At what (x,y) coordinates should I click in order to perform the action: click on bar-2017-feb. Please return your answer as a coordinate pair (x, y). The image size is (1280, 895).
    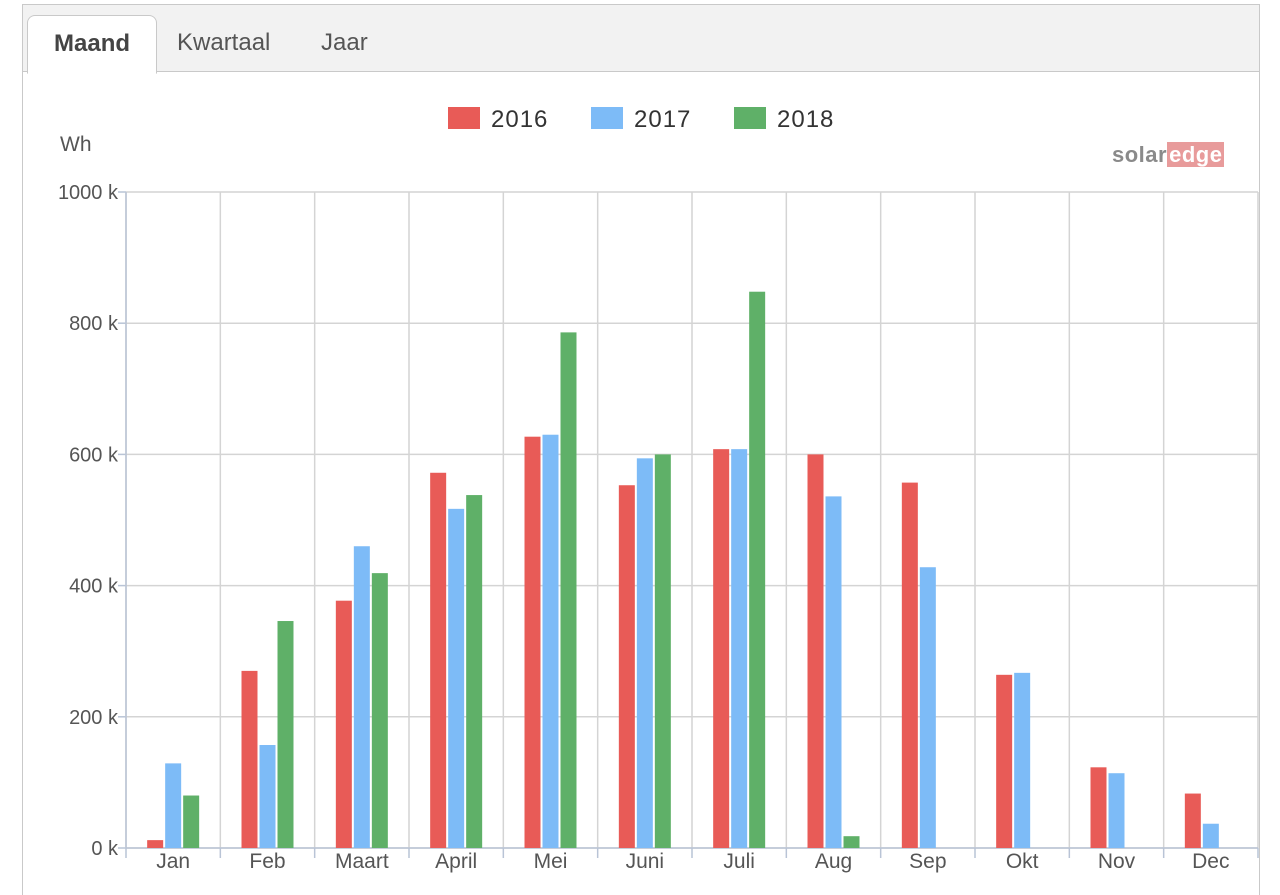
    Looking at the image, I should click on (267, 796).